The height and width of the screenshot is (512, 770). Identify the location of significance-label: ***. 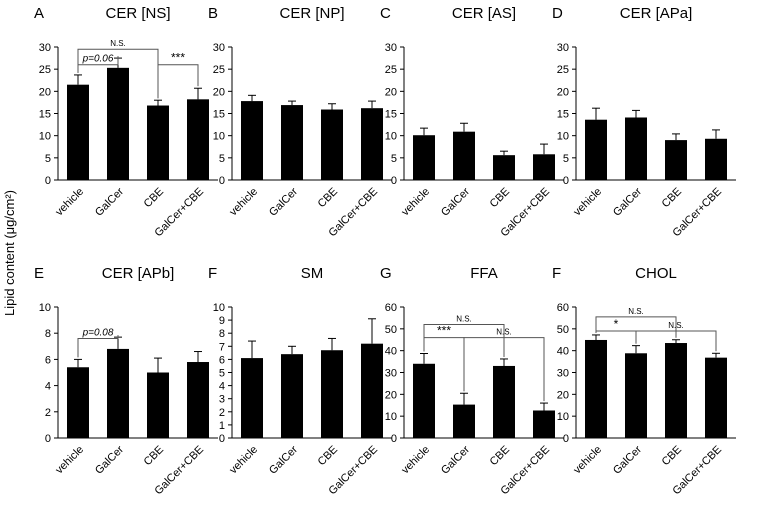
(444, 331).